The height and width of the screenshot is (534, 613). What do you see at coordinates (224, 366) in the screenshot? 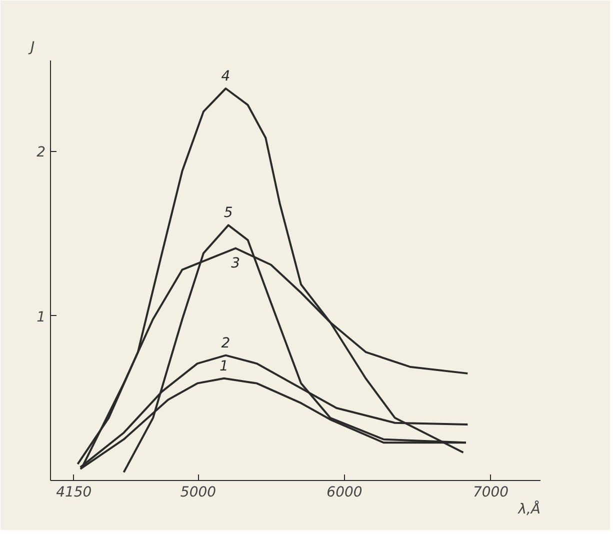
I see `series-label: 1` at bounding box center [224, 366].